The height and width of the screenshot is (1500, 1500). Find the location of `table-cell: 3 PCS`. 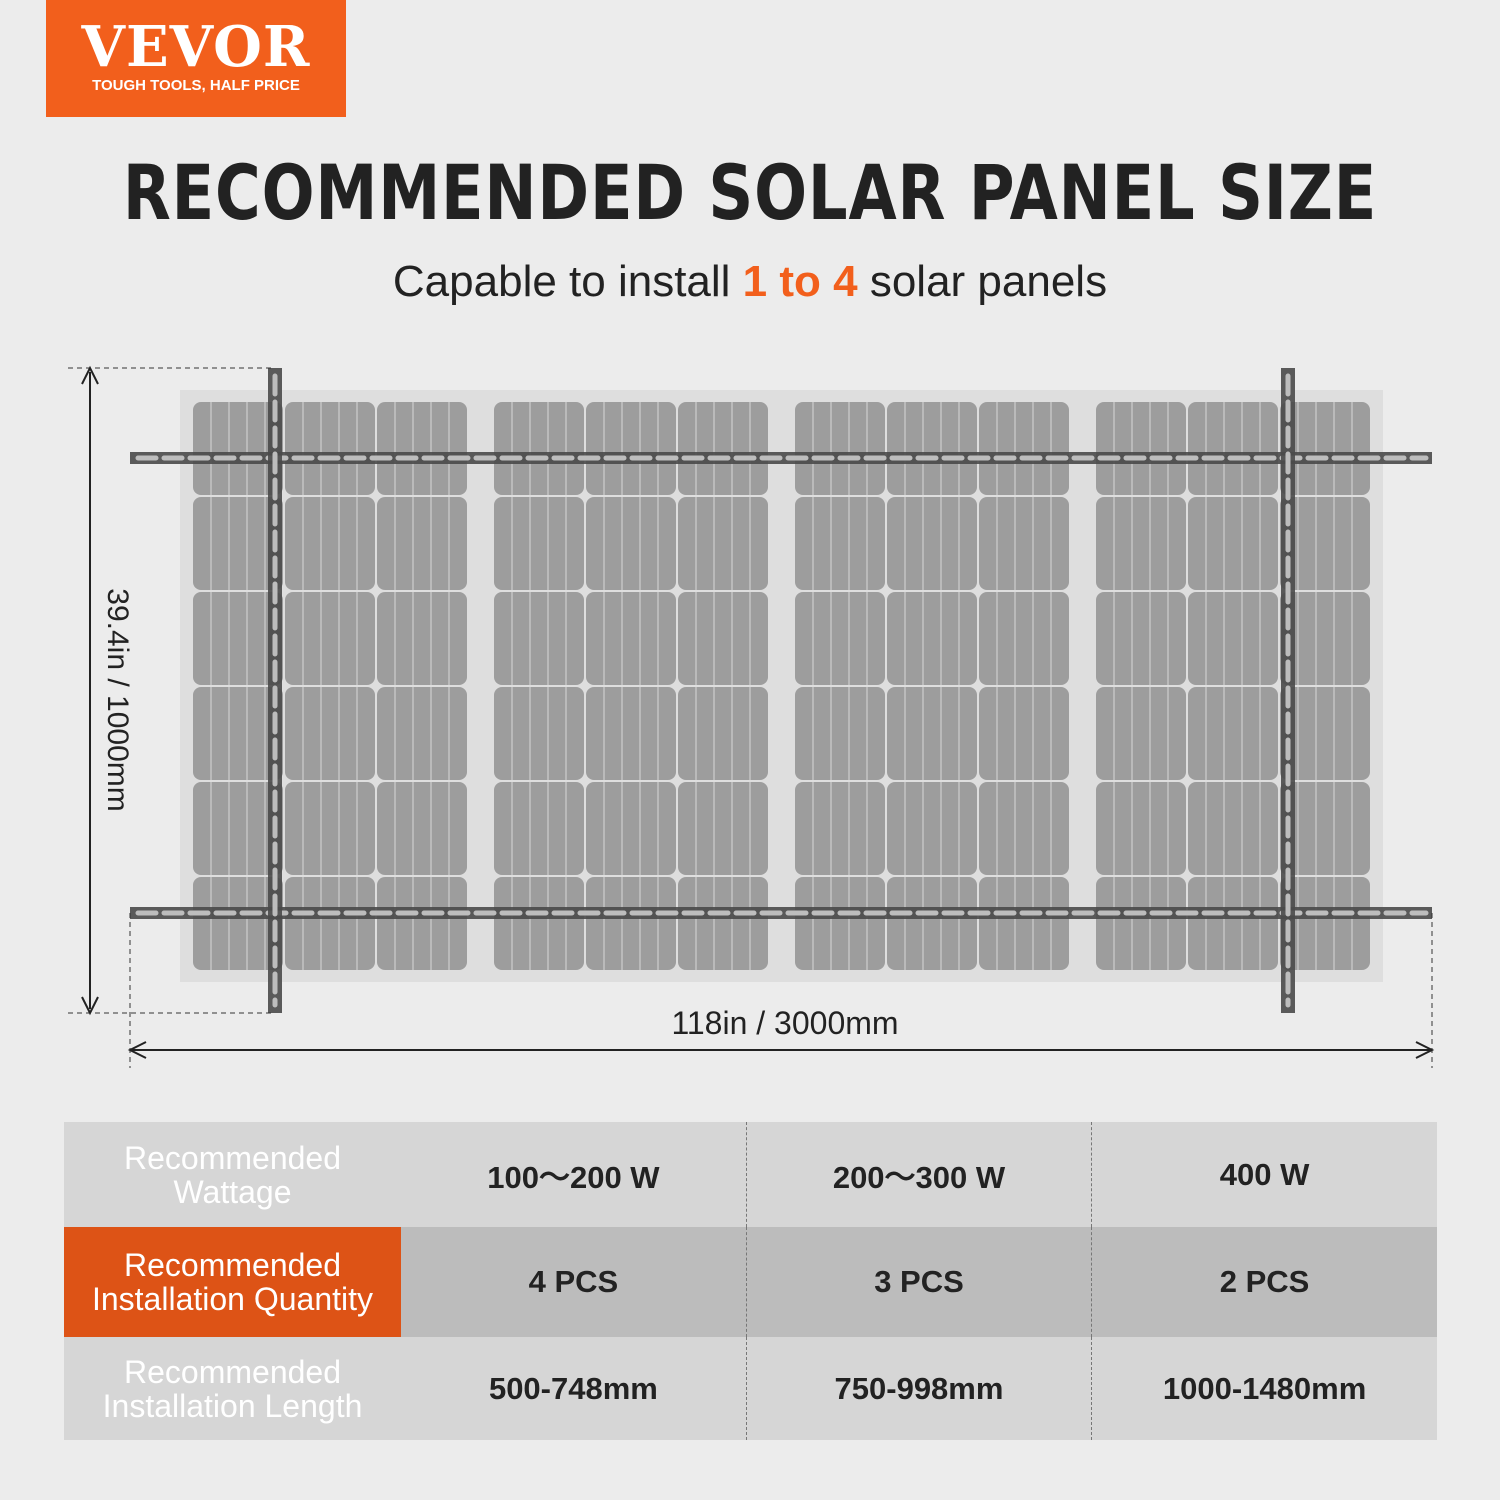

table-cell: 3 PCS is located at coordinates (918, 1282).